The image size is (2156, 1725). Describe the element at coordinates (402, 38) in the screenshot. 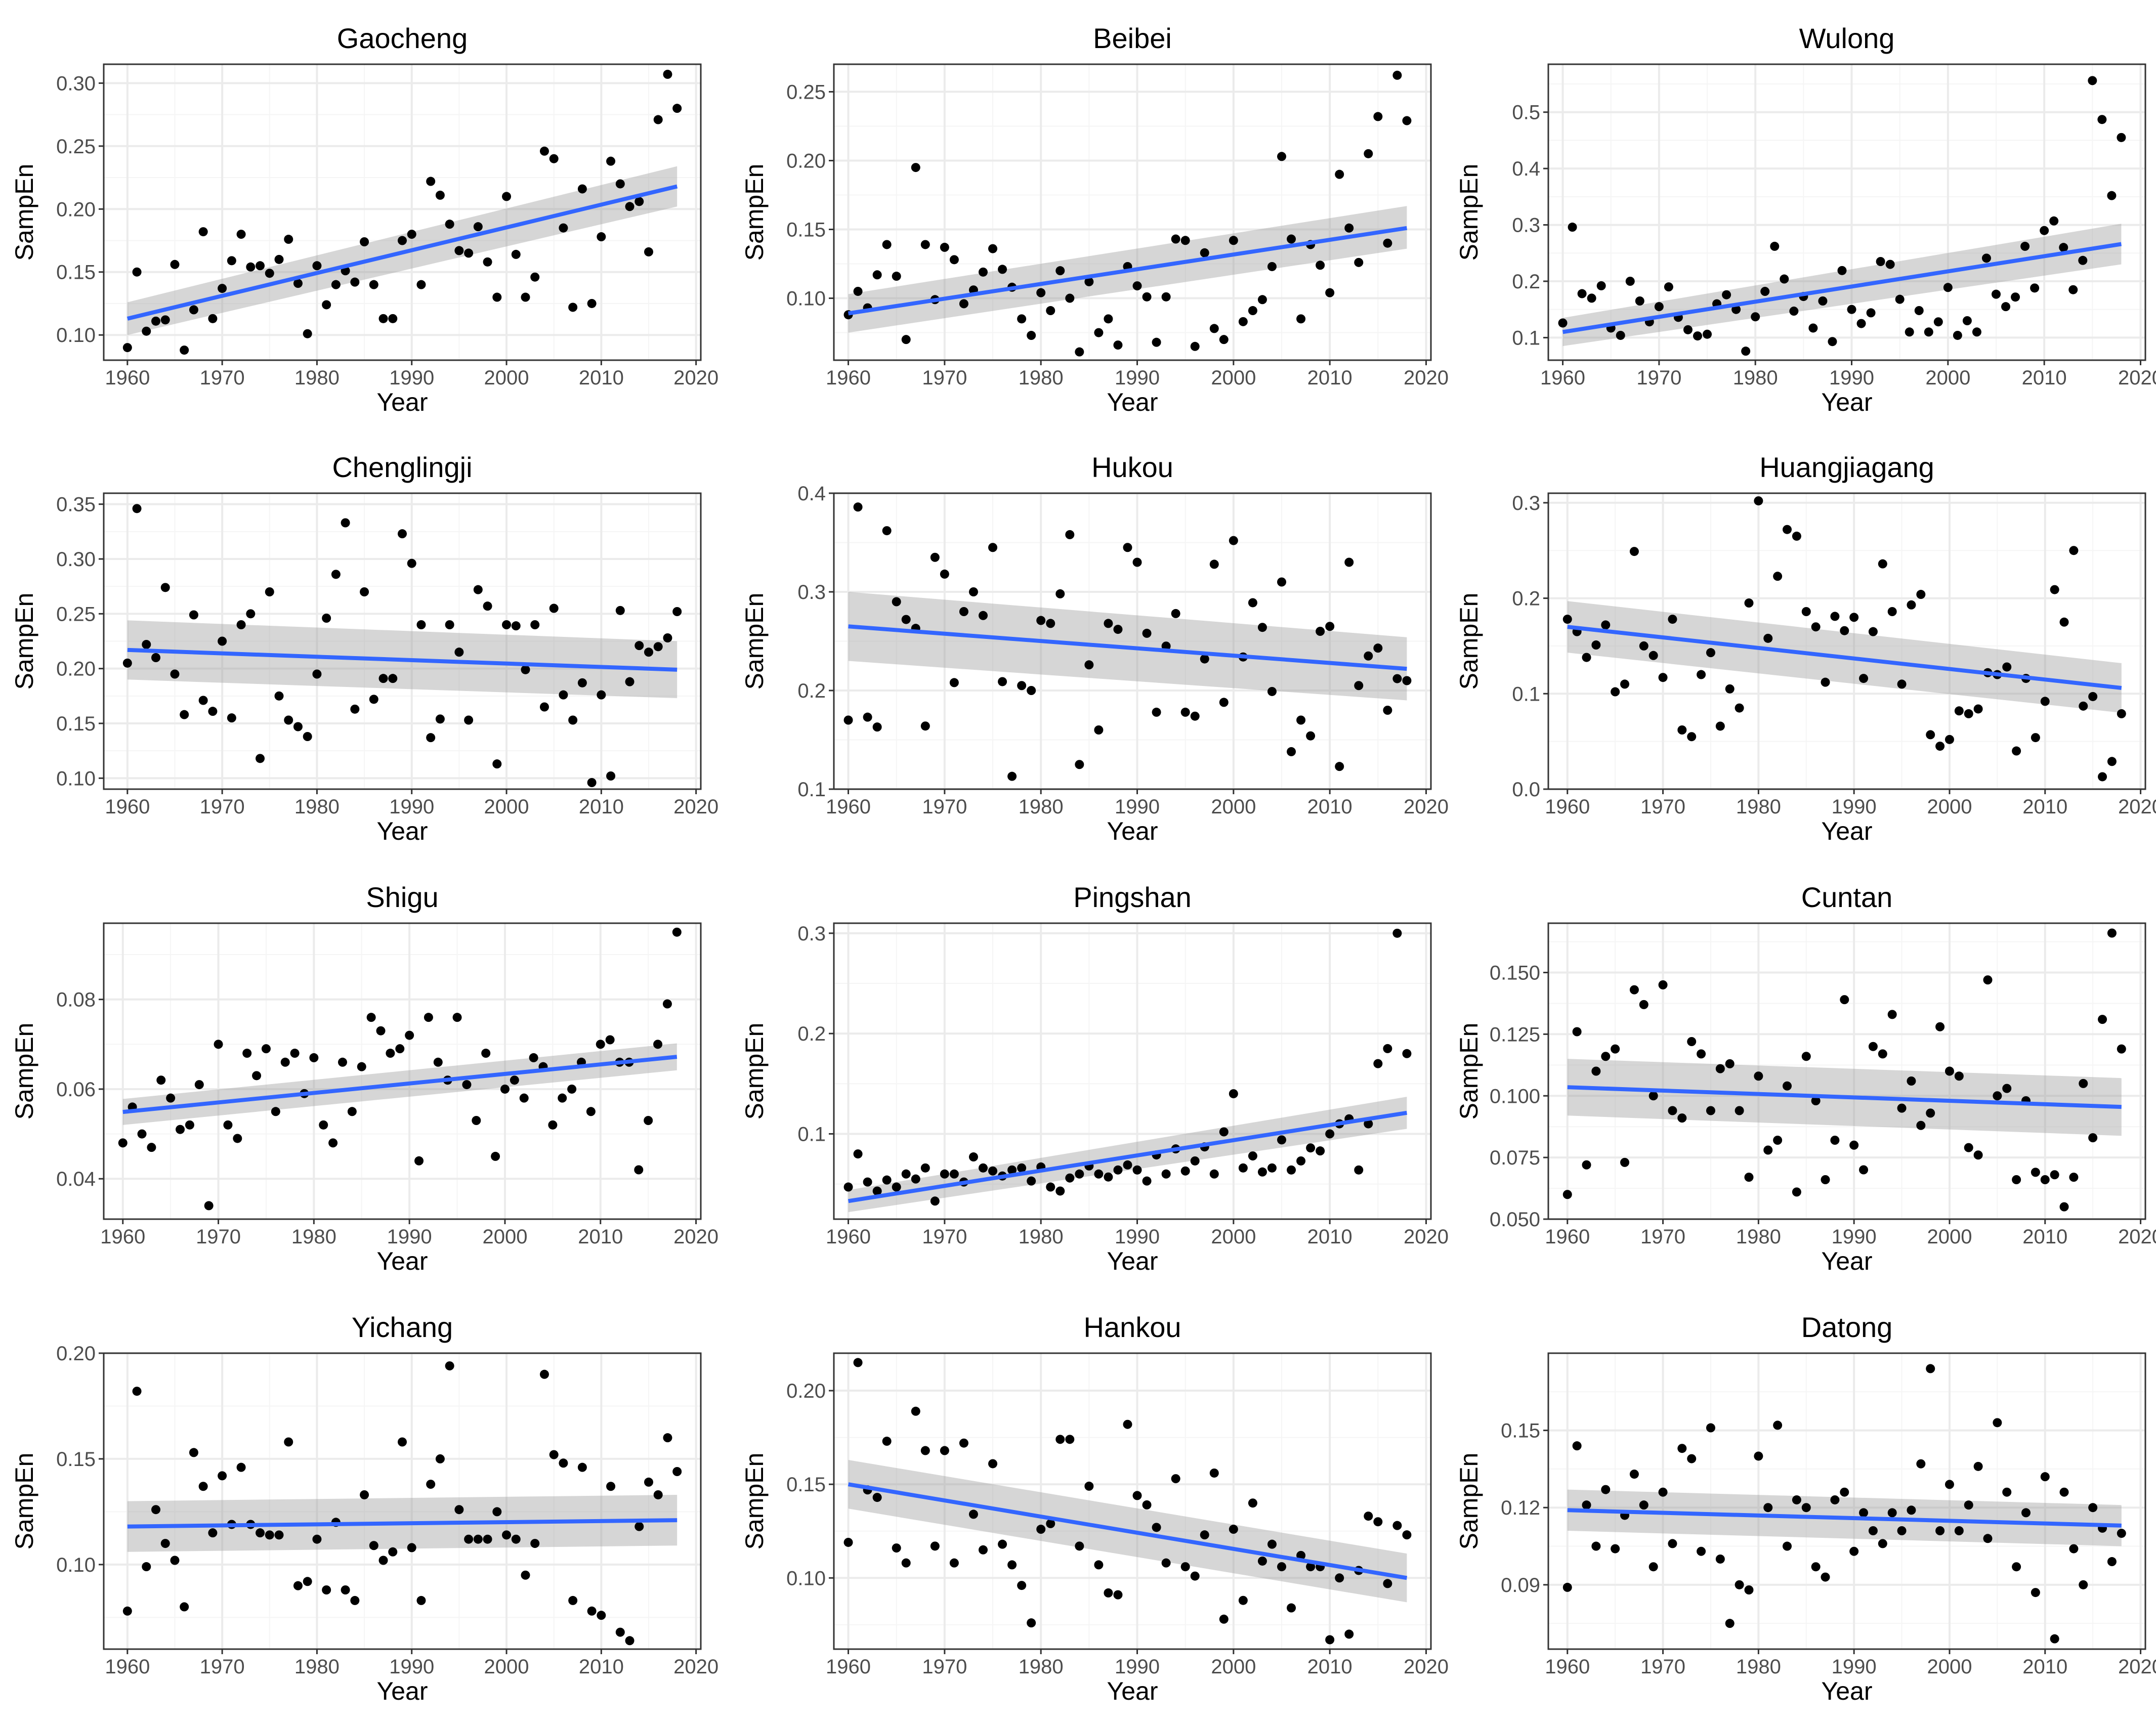

I see `panel-title: Gaocheng` at that location.